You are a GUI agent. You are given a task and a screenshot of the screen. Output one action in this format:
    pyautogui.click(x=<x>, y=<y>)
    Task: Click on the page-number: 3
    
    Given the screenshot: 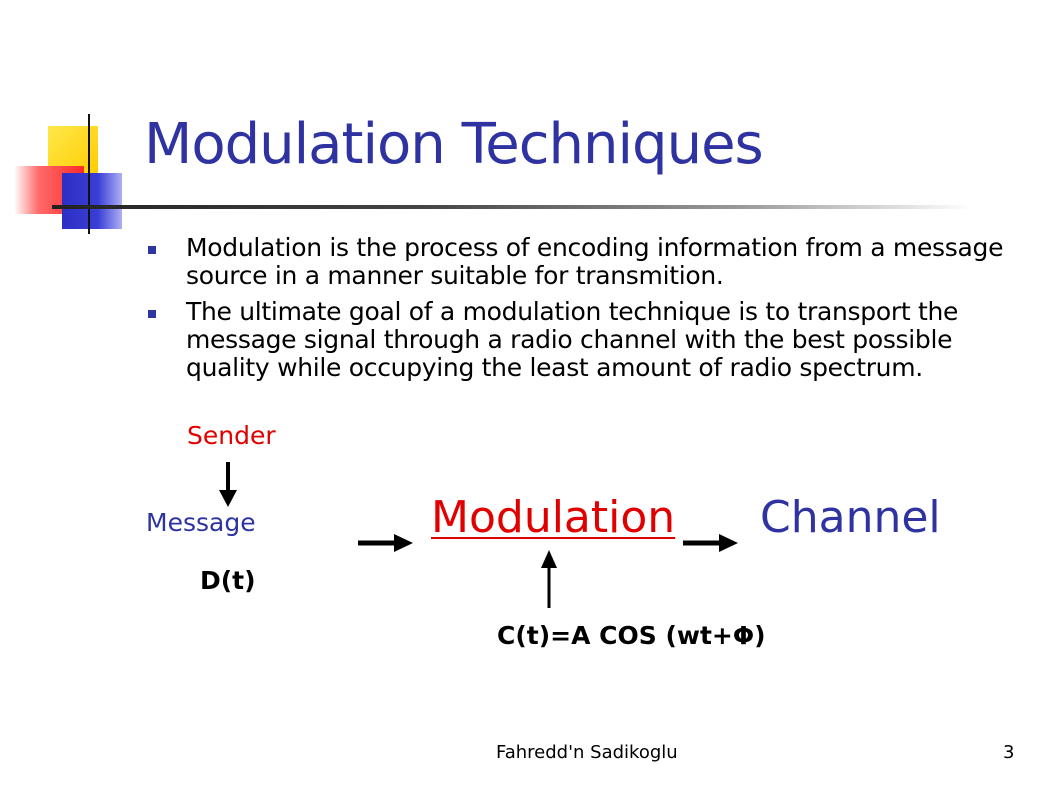 What is the action you would take?
    pyautogui.click(x=1009, y=752)
    